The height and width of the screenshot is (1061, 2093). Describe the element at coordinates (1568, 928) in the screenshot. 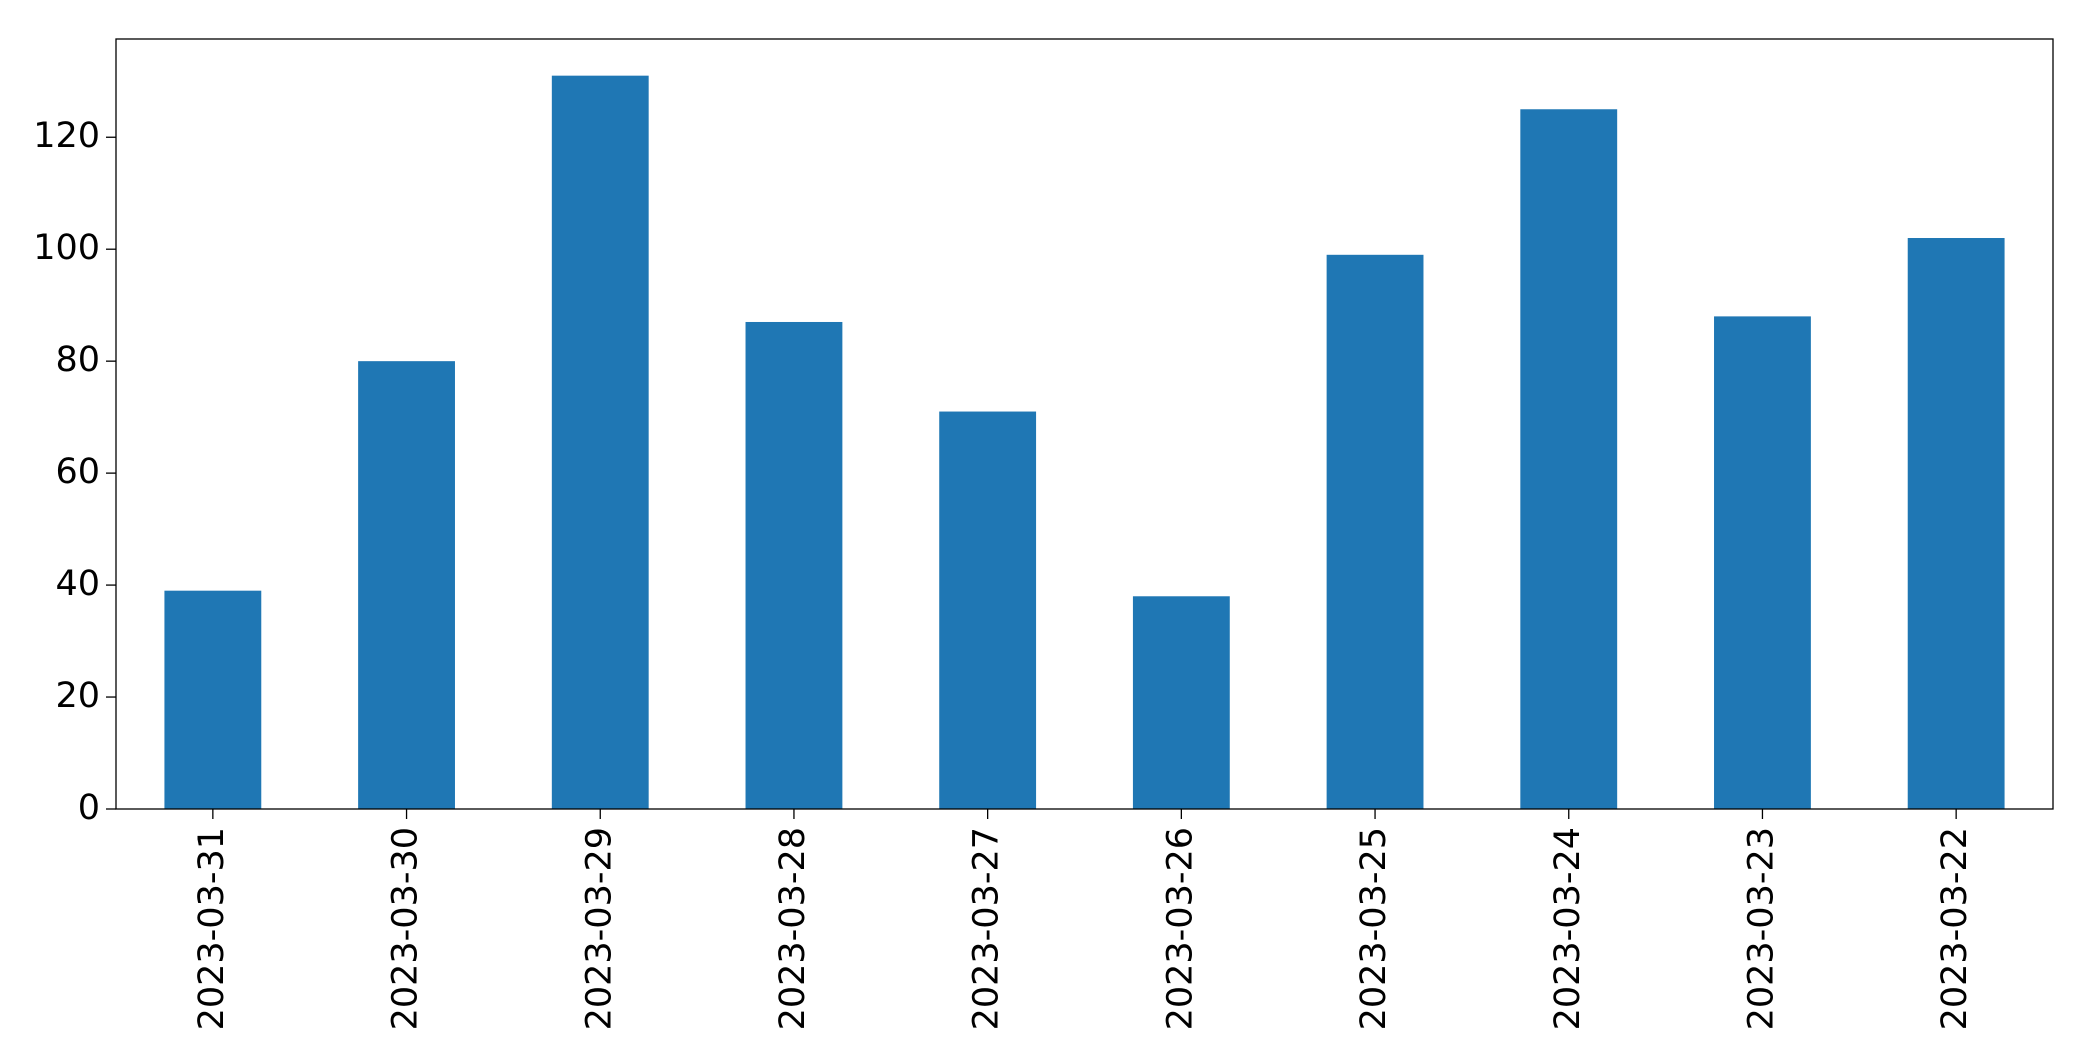

I see `x-tick-label: 2023-03-24` at that location.